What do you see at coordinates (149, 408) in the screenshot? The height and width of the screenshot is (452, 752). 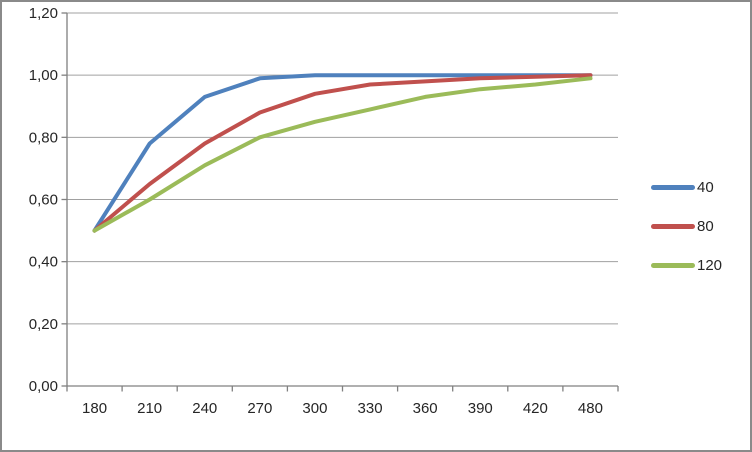 I see `x-tick-label: 210` at bounding box center [149, 408].